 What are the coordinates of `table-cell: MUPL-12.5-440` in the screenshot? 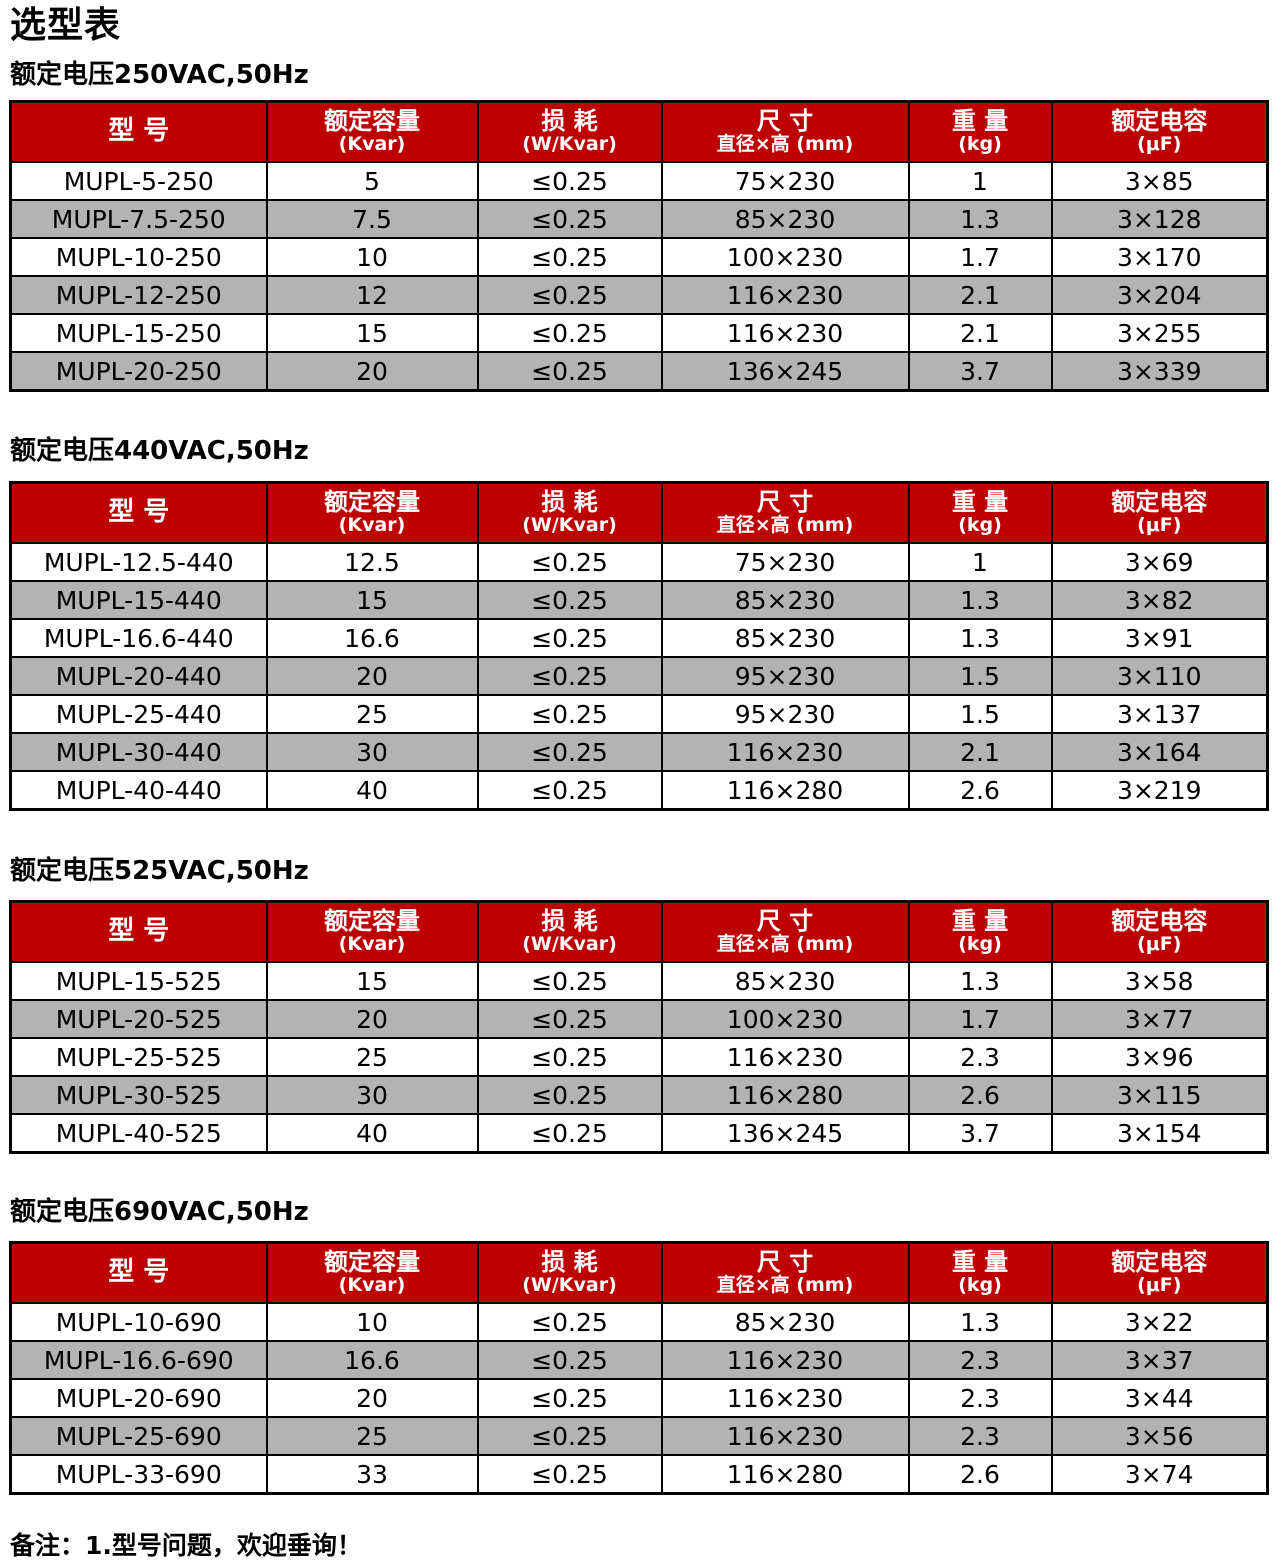 It's located at (138, 562).